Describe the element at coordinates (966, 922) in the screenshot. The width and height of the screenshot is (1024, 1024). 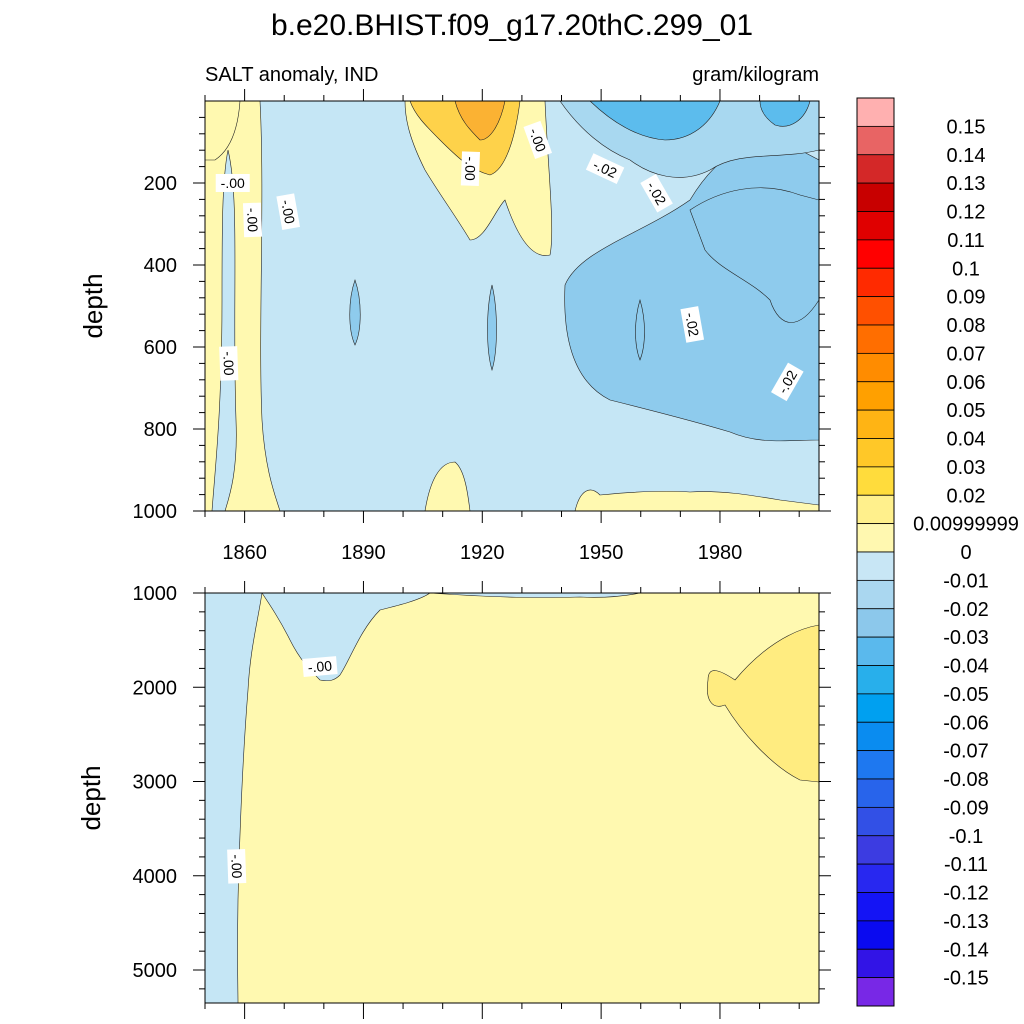
I see `colorbar-label: -0.13` at that location.